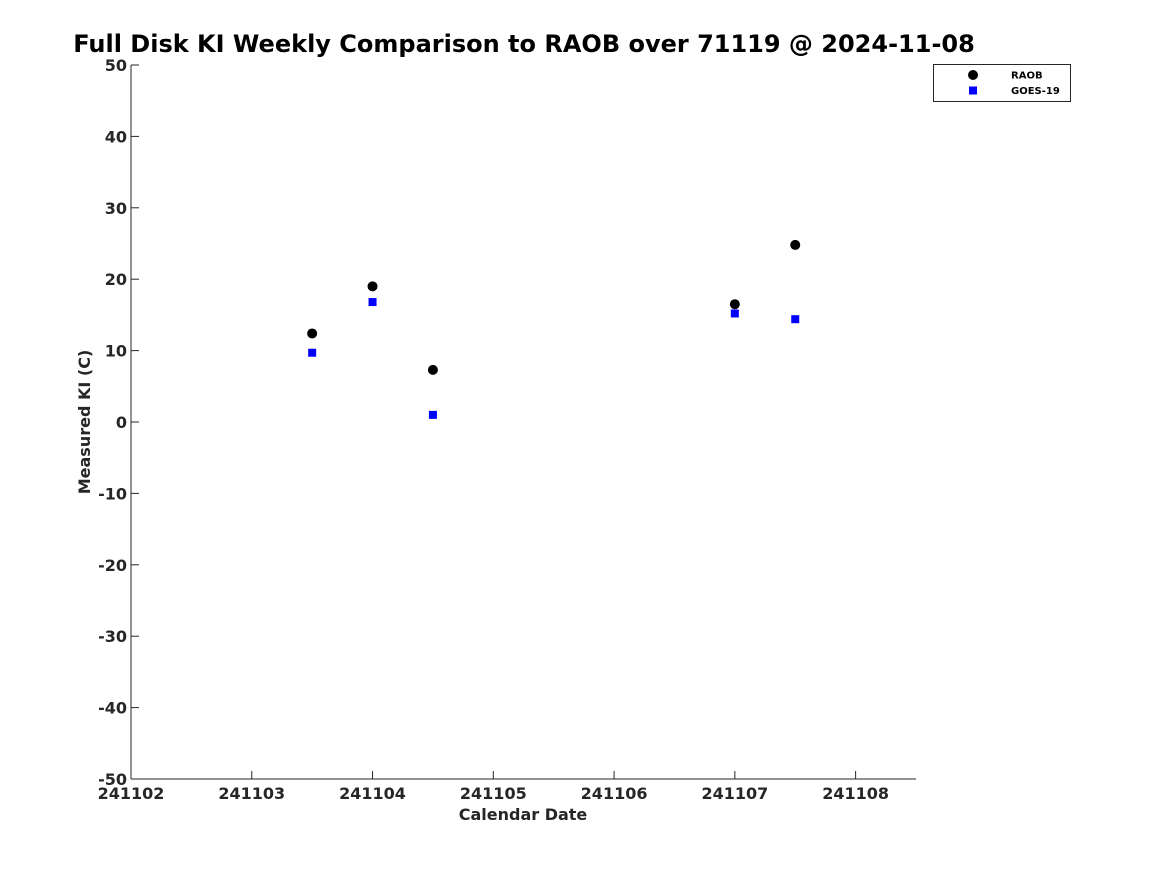  What do you see at coordinates (121, 422) in the screenshot?
I see `y-tick-label: 0` at bounding box center [121, 422].